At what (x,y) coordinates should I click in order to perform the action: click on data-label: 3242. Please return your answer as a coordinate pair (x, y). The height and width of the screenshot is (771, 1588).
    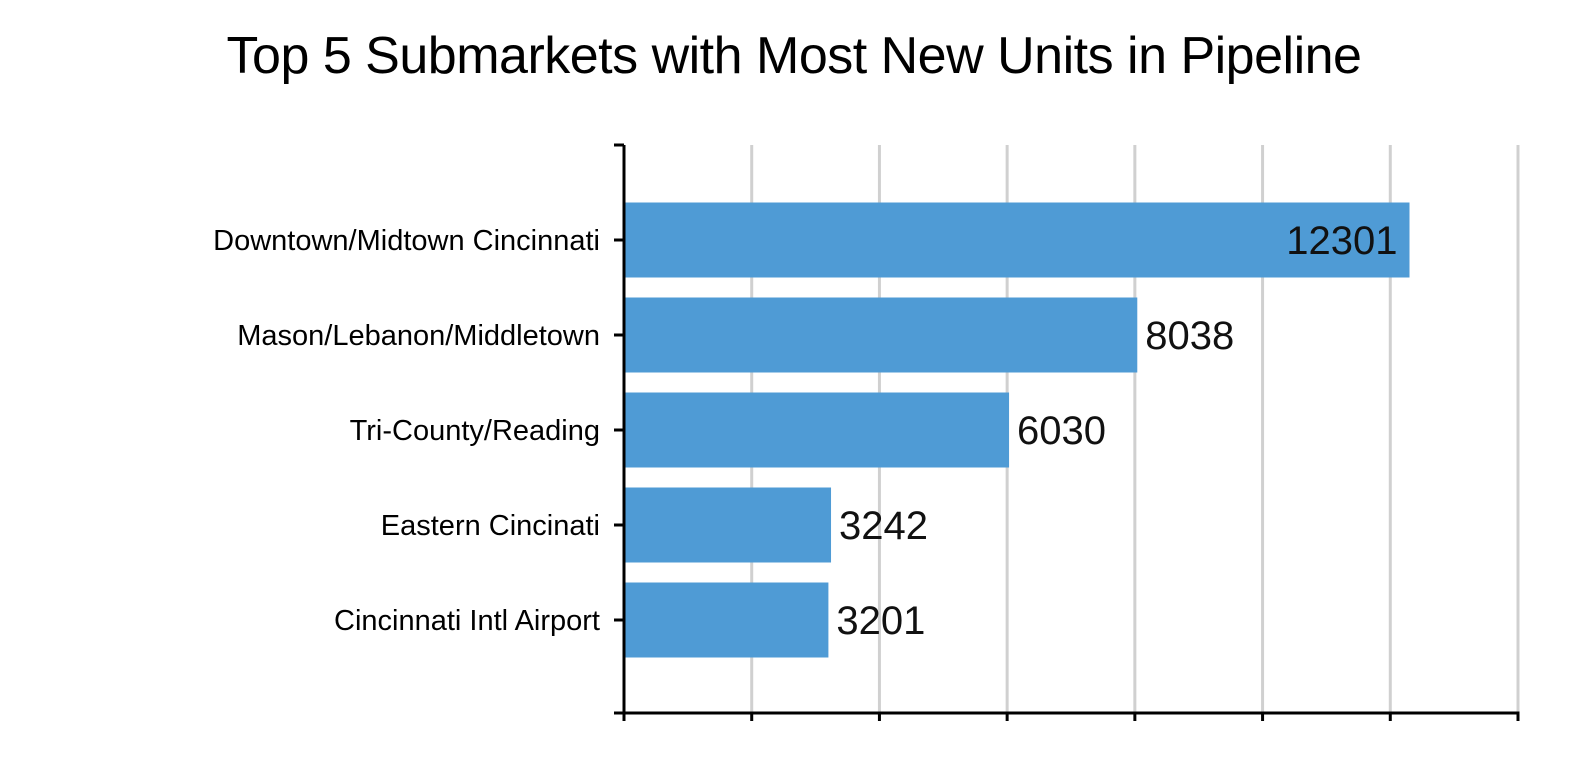
    Looking at the image, I should click on (883, 526).